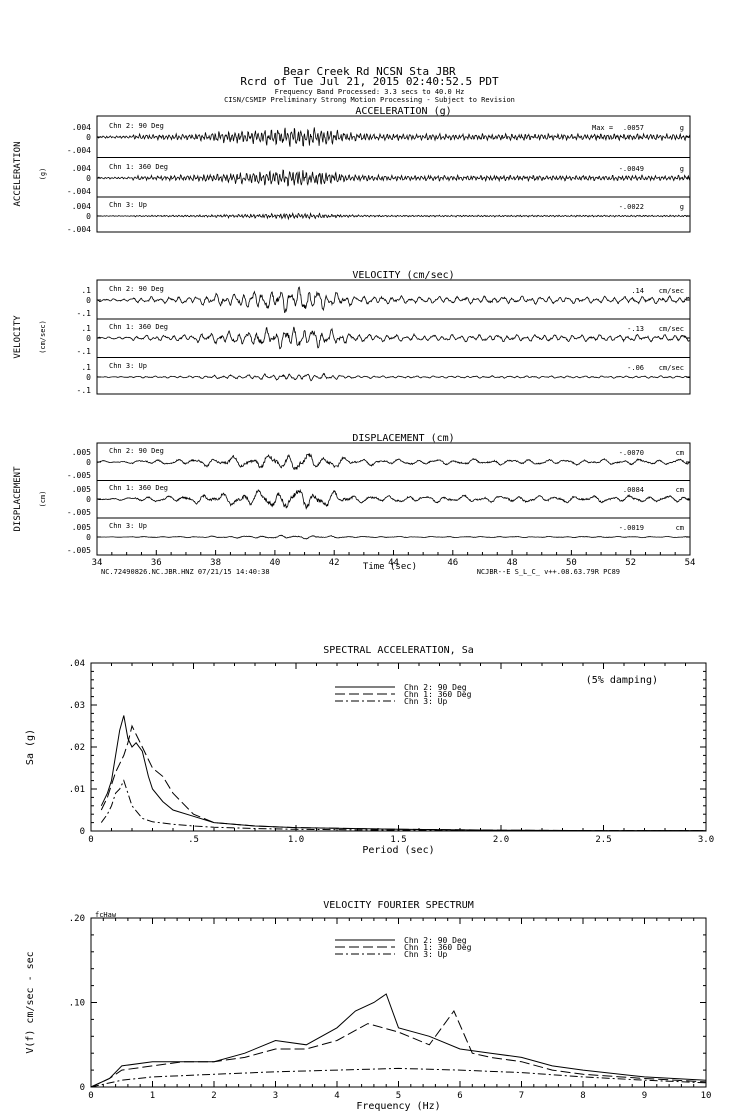  What do you see at coordinates (43, 337) in the screenshot?
I see `panel-yunit: (cm/sec)` at bounding box center [43, 337].